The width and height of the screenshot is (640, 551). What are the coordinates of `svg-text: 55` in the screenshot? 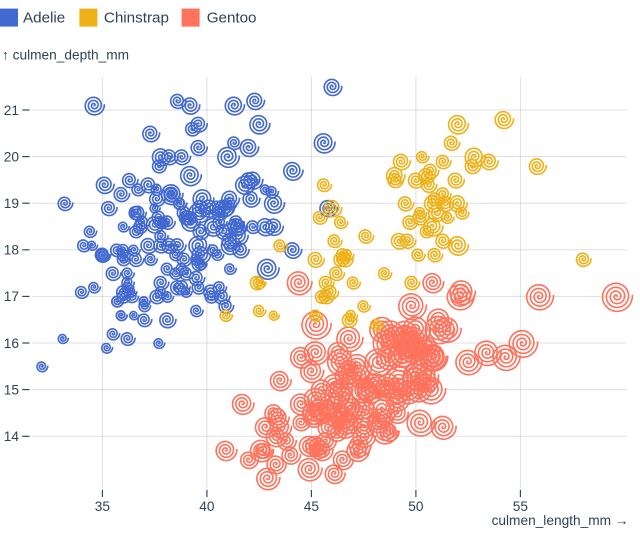 It's located at (521, 506).